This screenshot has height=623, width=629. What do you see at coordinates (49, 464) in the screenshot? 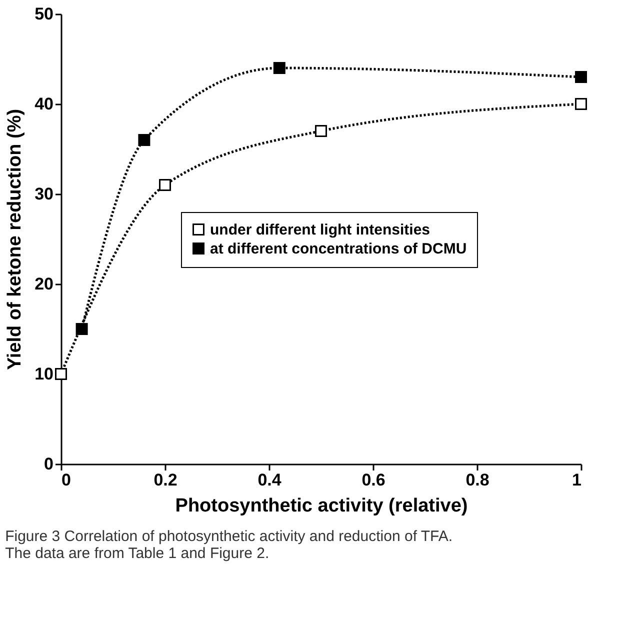
I see `y-tick-label: 0` at bounding box center [49, 464].